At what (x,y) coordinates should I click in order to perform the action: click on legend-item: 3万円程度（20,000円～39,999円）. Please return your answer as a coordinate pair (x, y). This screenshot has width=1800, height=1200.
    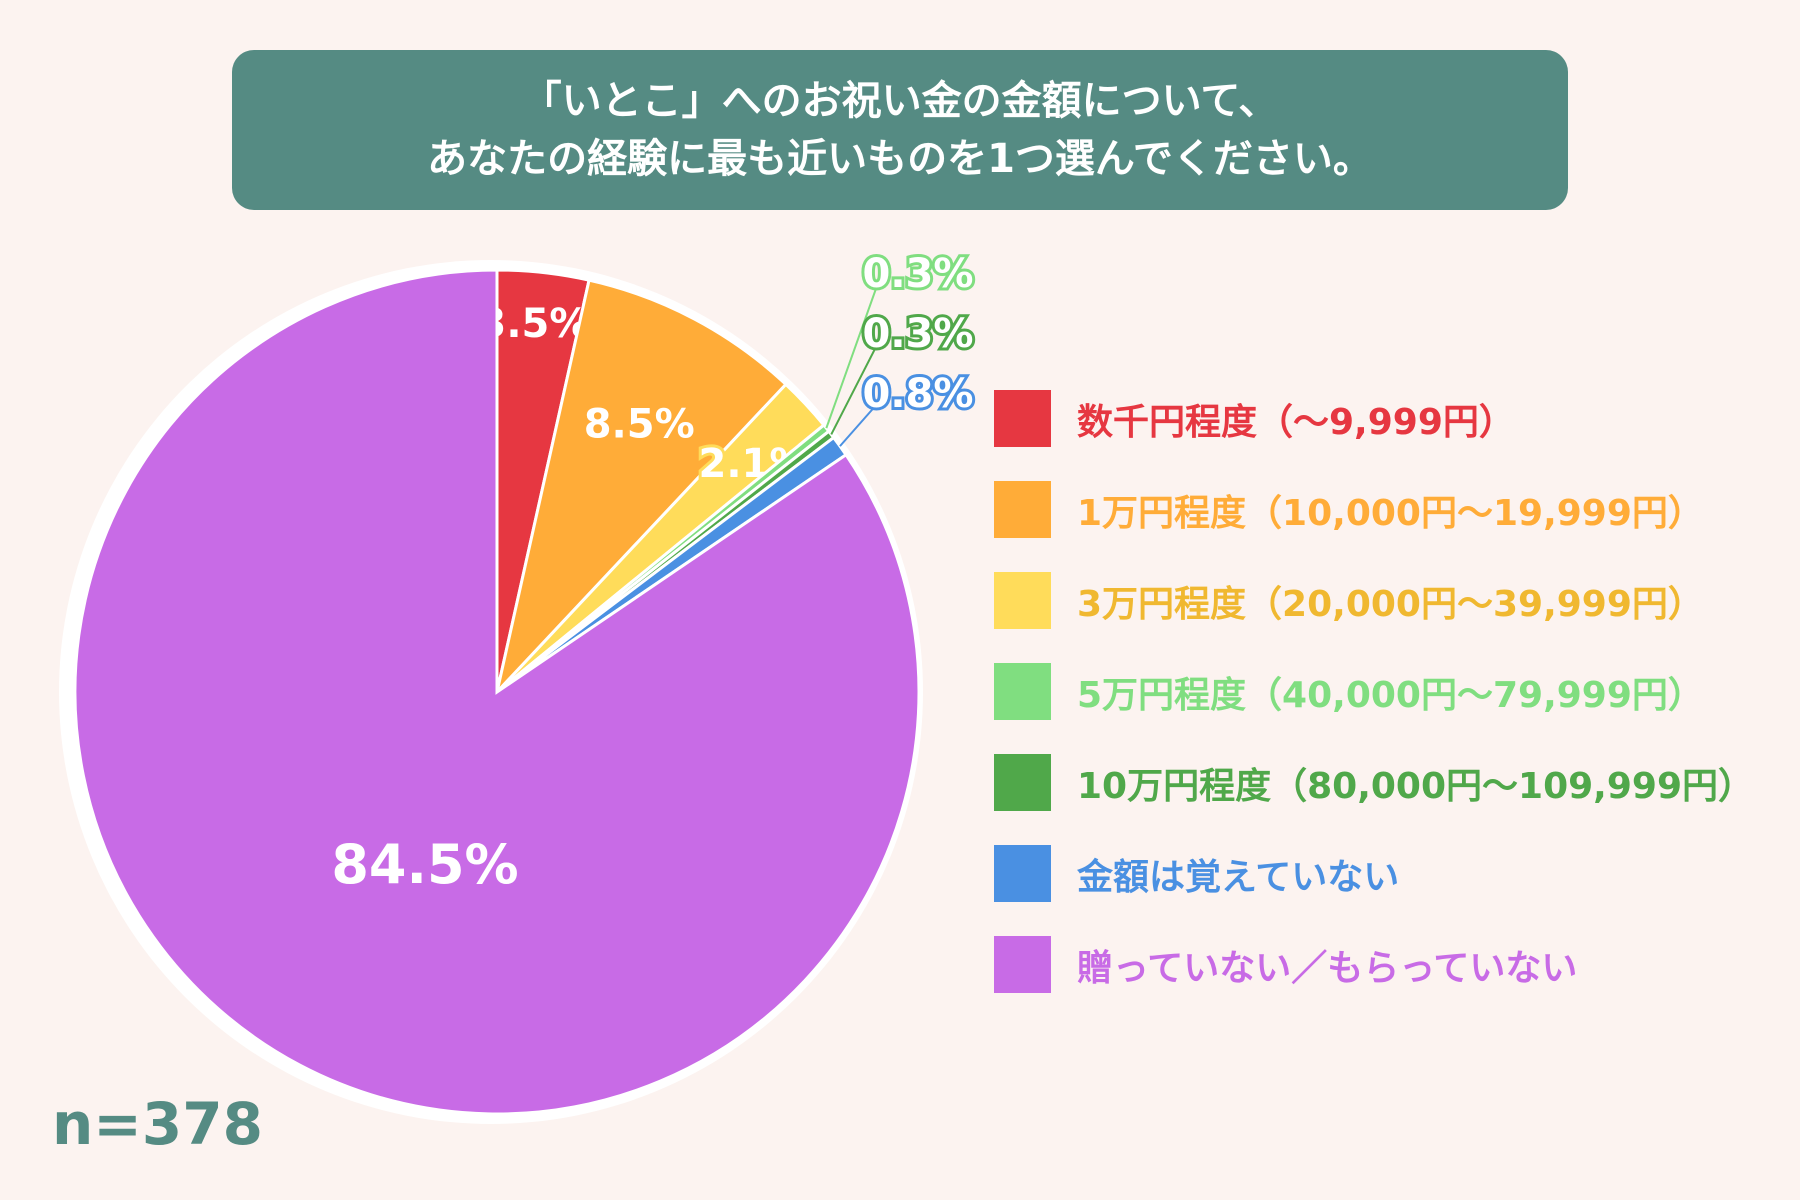
    Looking at the image, I should click on (1374, 600).